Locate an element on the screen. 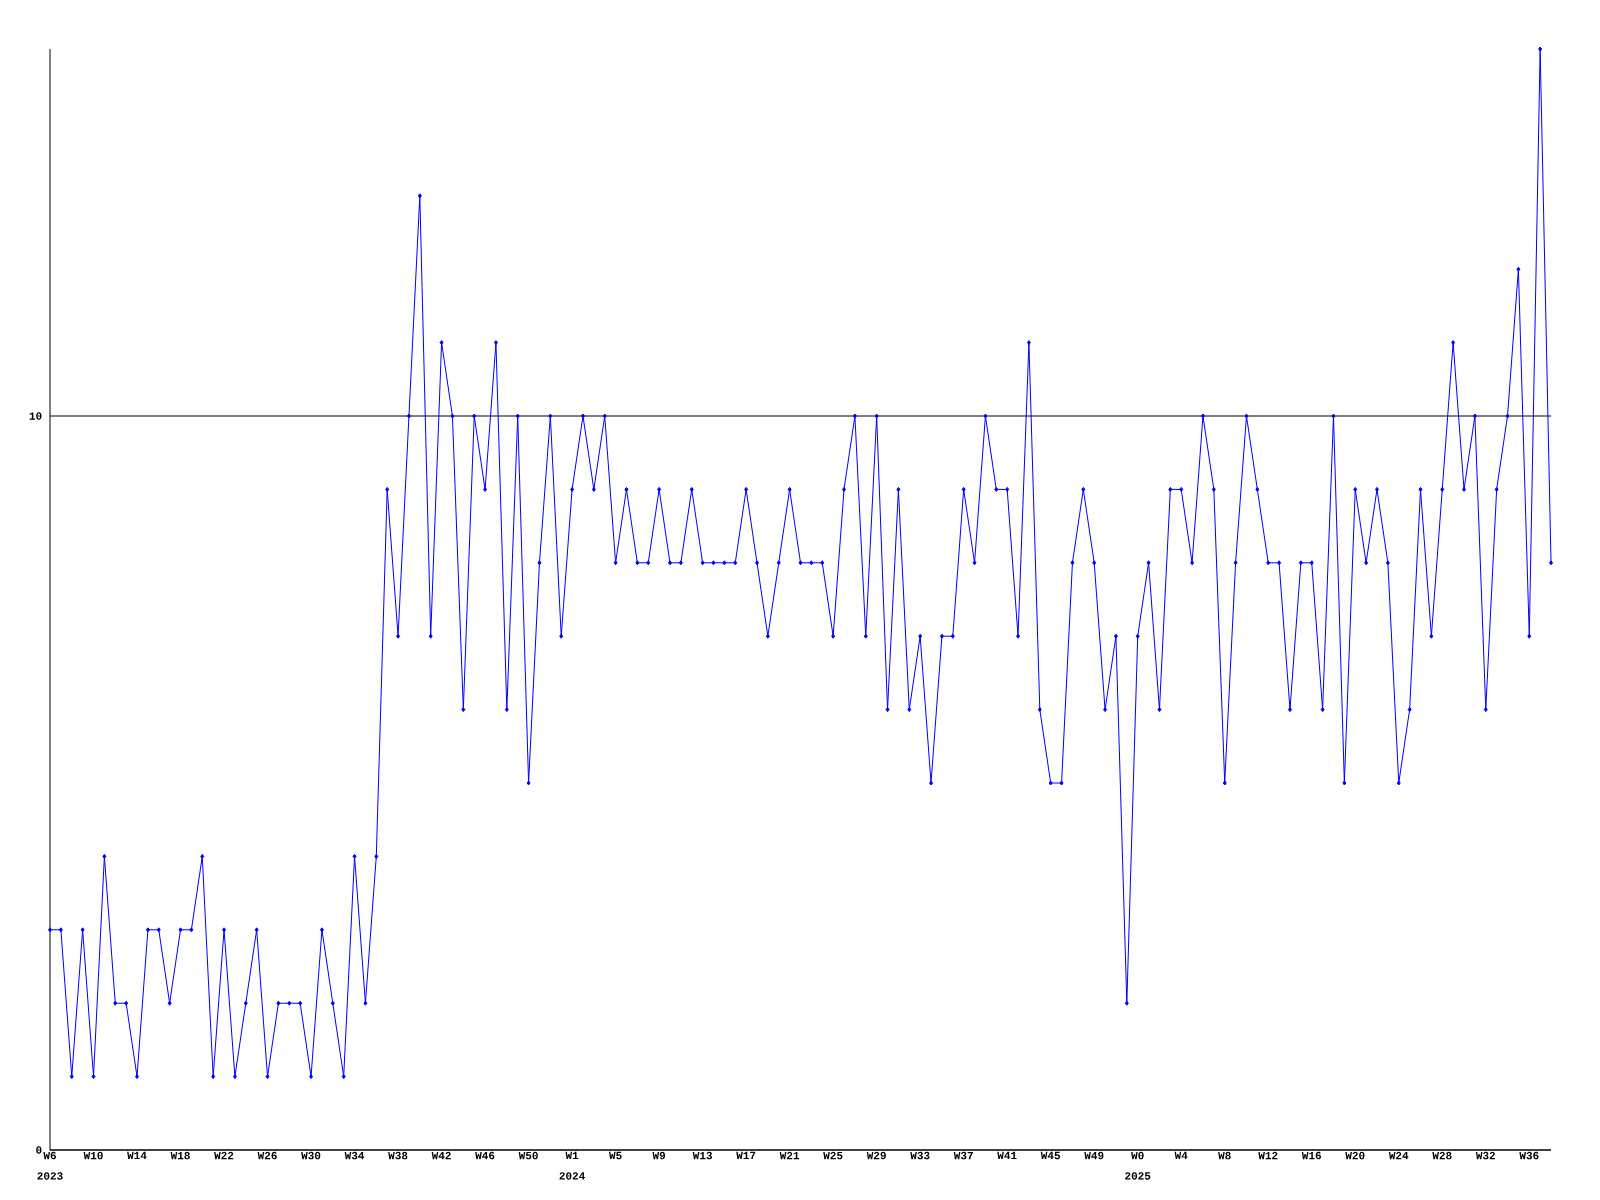  x-tick-label: W4 is located at coordinates (1181, 1155).